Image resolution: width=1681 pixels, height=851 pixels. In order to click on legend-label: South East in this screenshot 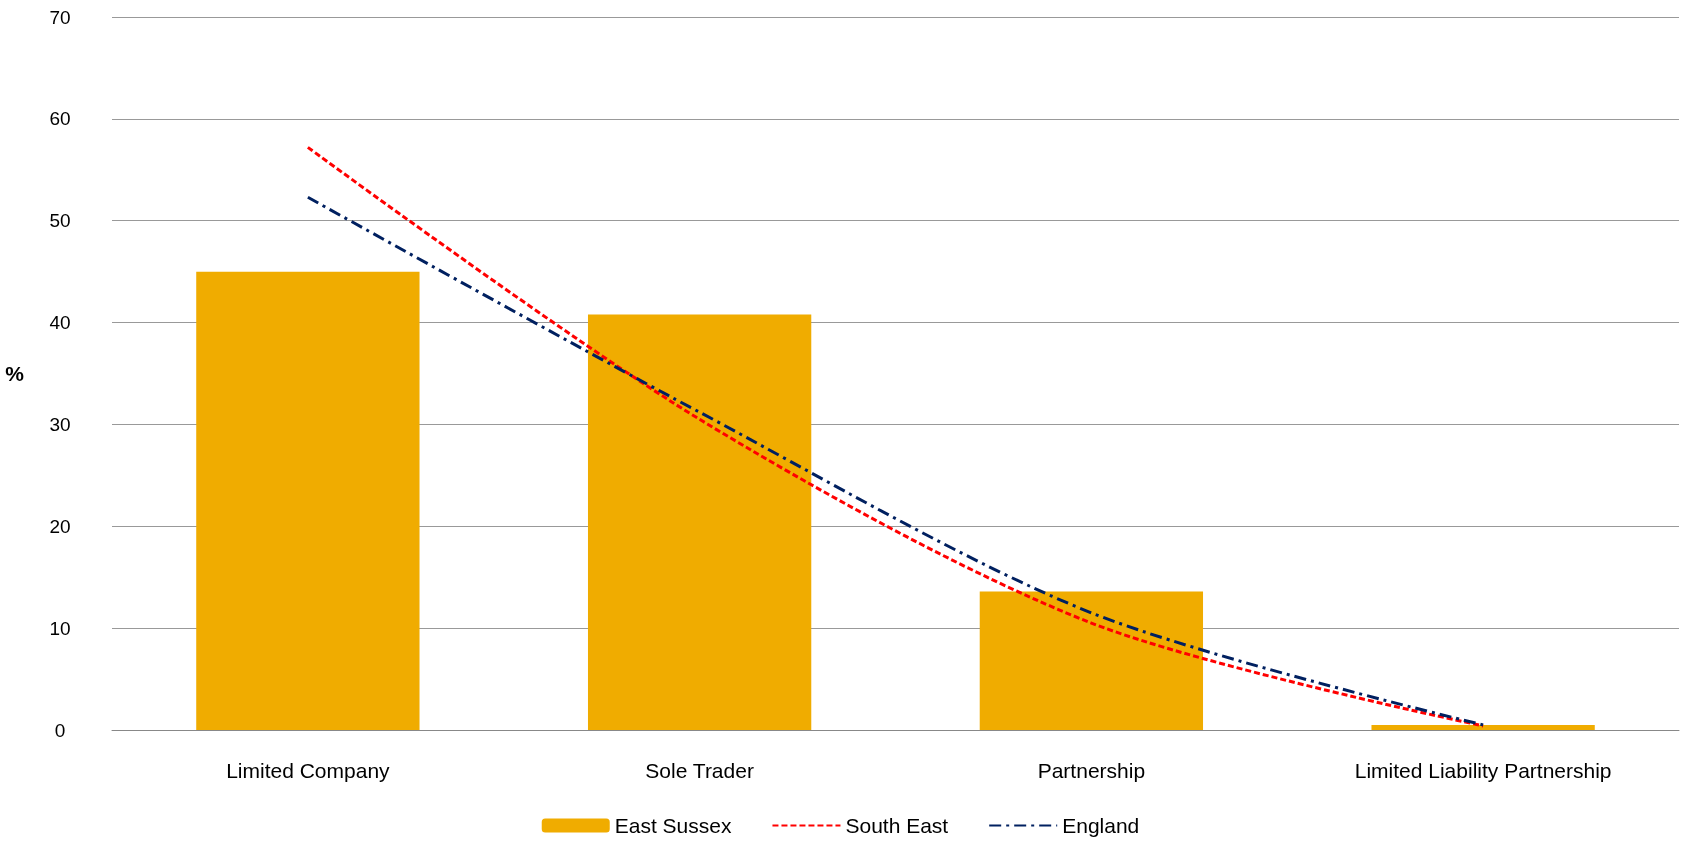, I will do `click(897, 825)`.